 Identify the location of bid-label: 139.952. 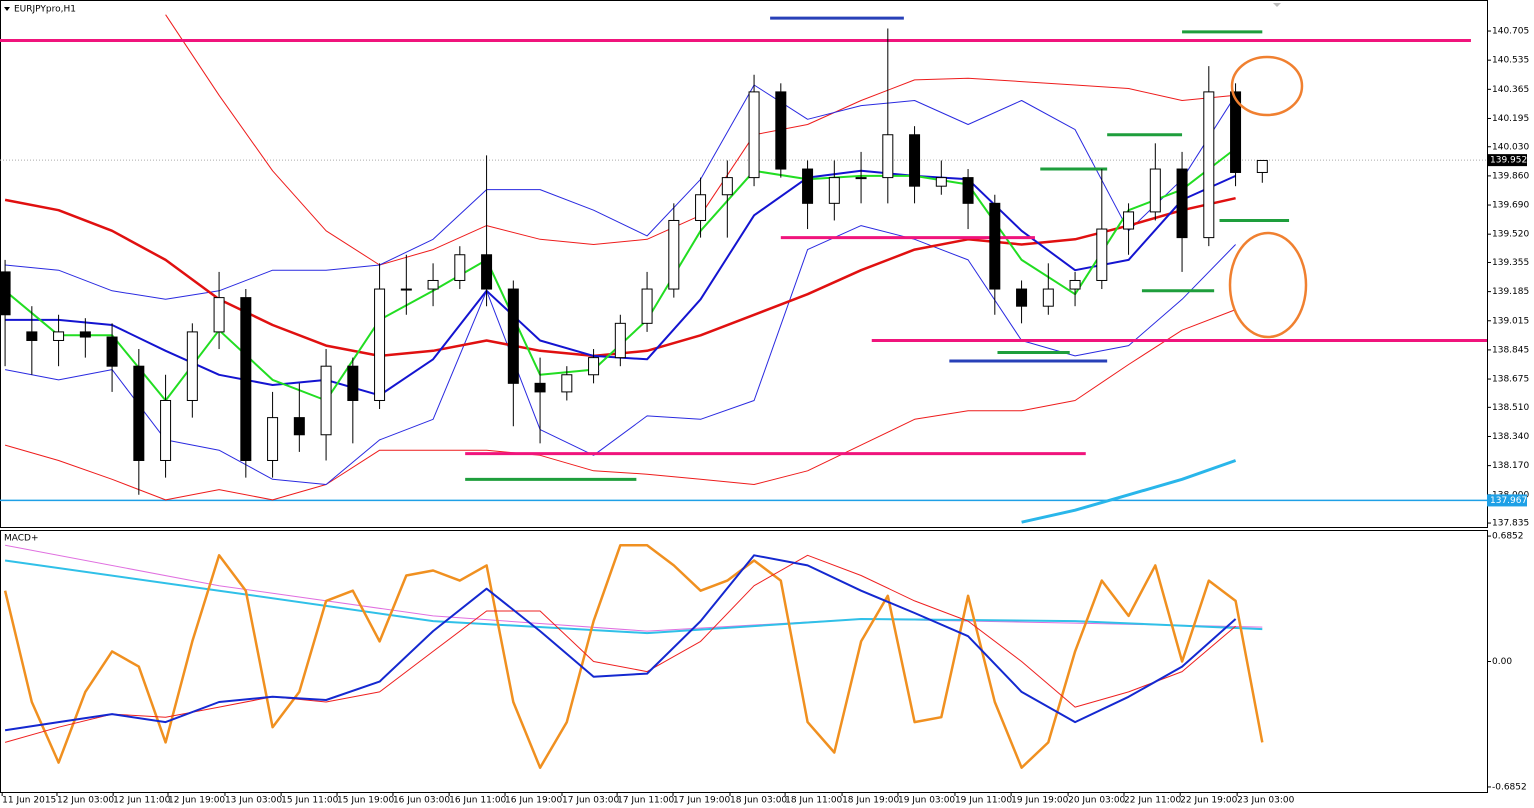
(1508, 161).